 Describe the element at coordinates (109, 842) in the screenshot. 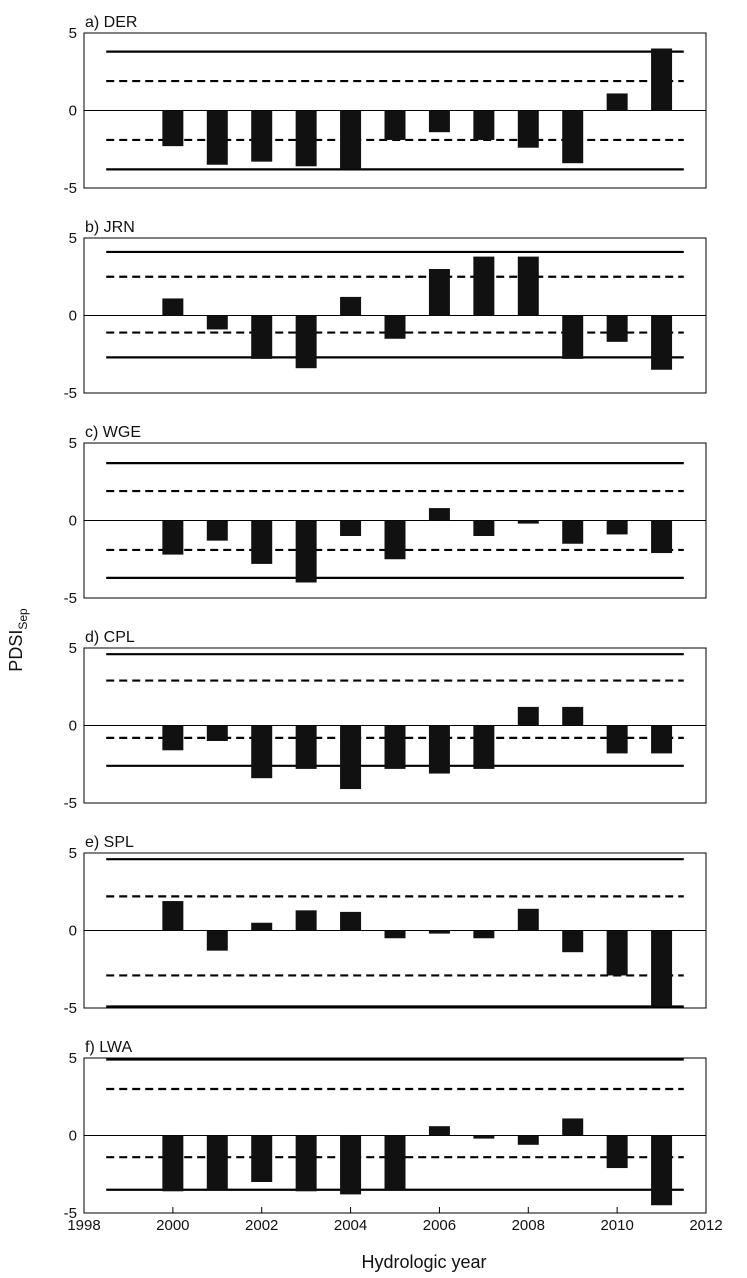

I see `panel-title: e) SPL` at that location.